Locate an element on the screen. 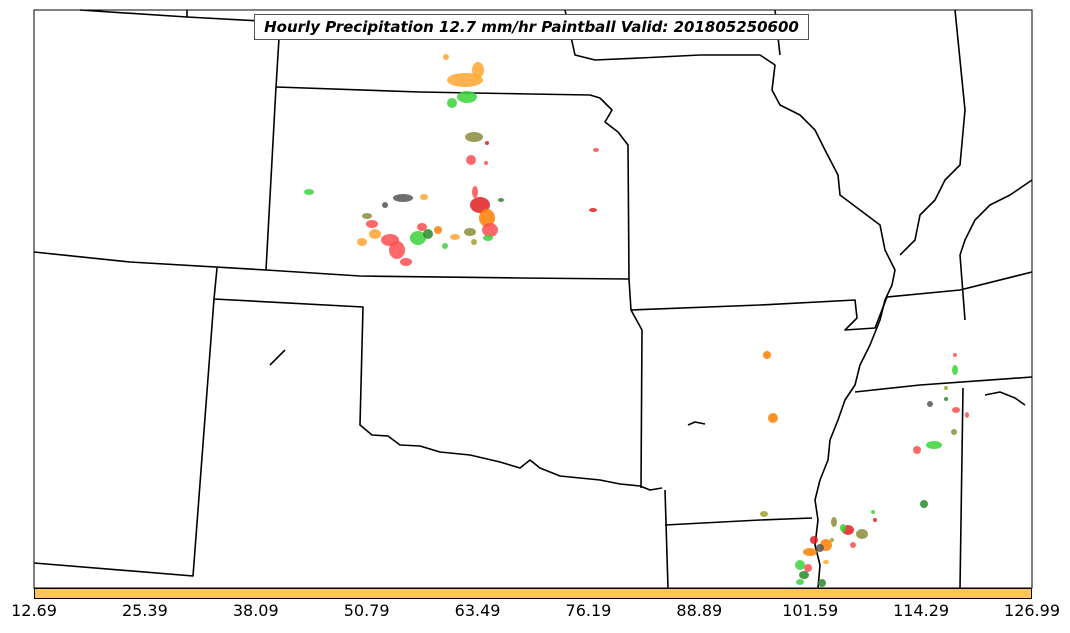 The height and width of the screenshot is (633, 1070). colorbar-tick-label: 38.09 is located at coordinates (255, 610).